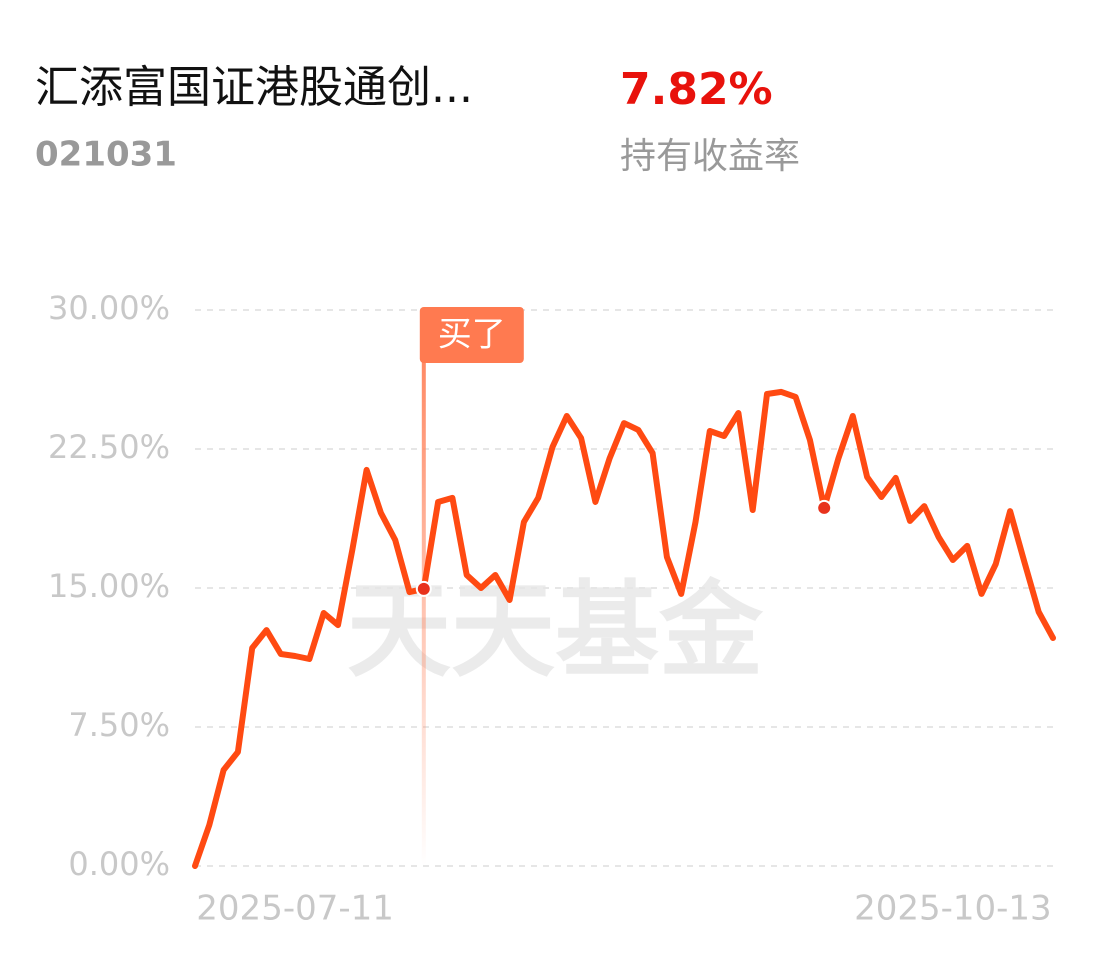 The image size is (1102, 955). I want to click on fund-code: 021031, so click(106, 155).